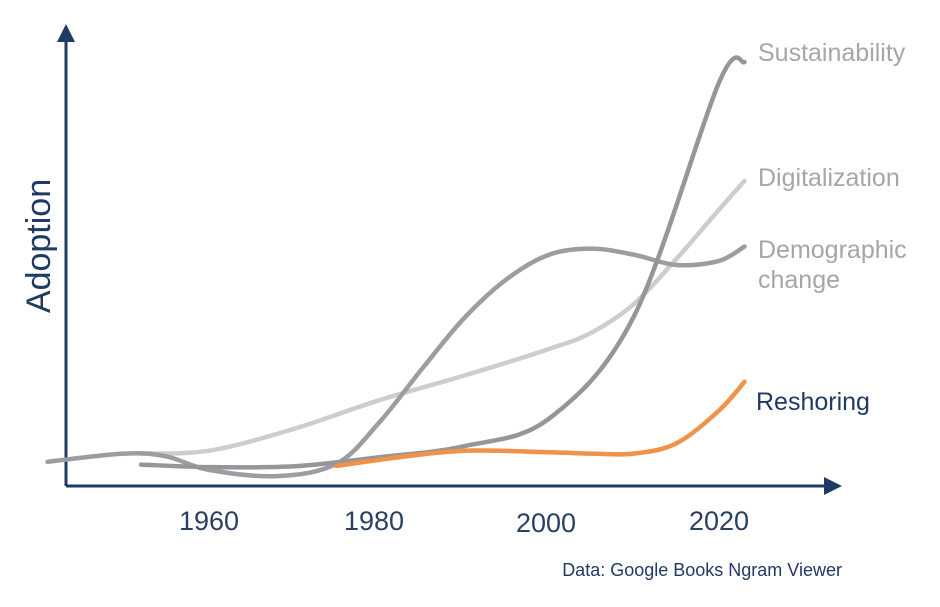 The width and height of the screenshot is (940, 607). What do you see at coordinates (719, 521) in the screenshot?
I see `x-tick-label-2020: 2020` at bounding box center [719, 521].